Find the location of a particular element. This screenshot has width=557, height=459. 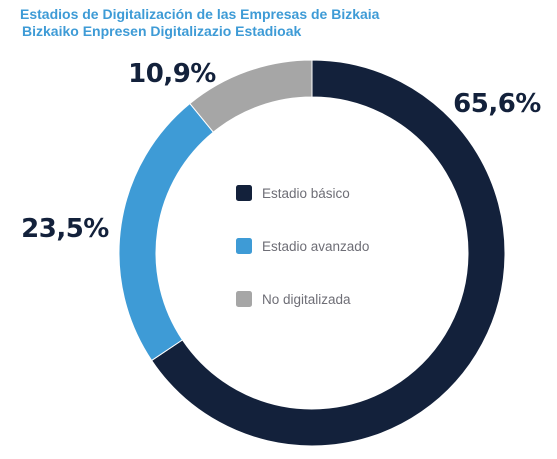

slice-estadio-avanzado is located at coordinates (166, 232).